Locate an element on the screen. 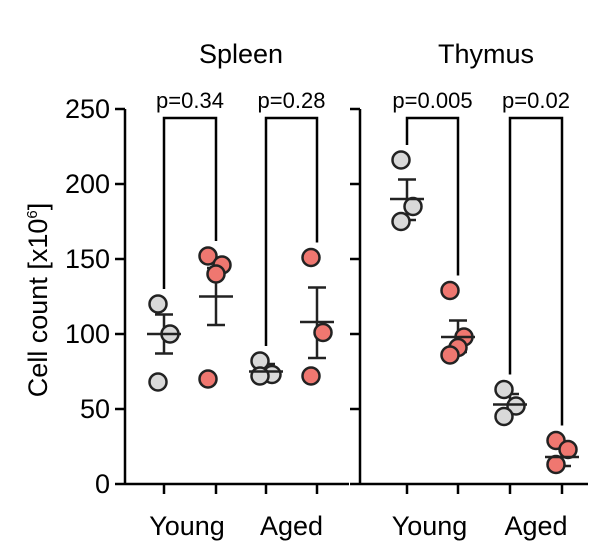 This screenshot has height=555, width=603. y-tick-label: 100 is located at coordinates (87, 334).